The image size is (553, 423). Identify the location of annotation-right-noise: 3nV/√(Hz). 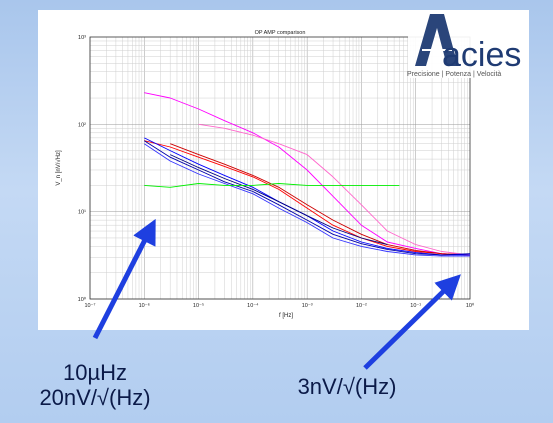
(347, 386).